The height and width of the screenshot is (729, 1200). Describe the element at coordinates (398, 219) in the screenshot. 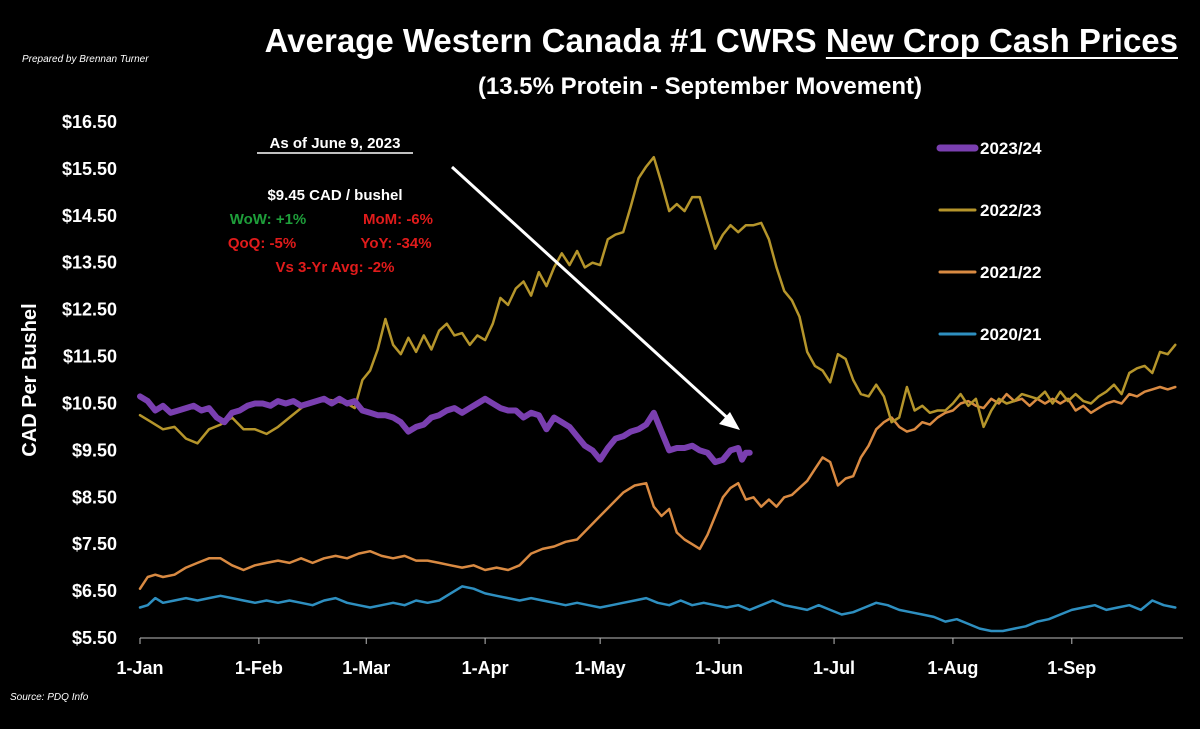

I see `annotation-mom: MoM: -6%` at that location.